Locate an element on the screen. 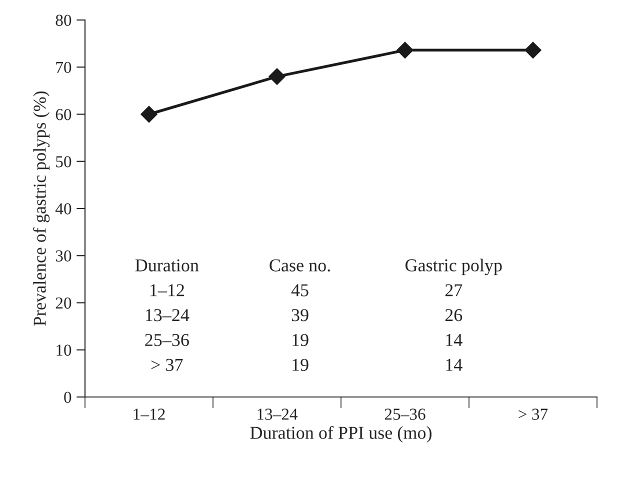 This screenshot has height=490, width=617. y-tick-label: 10 is located at coordinates (64, 350).